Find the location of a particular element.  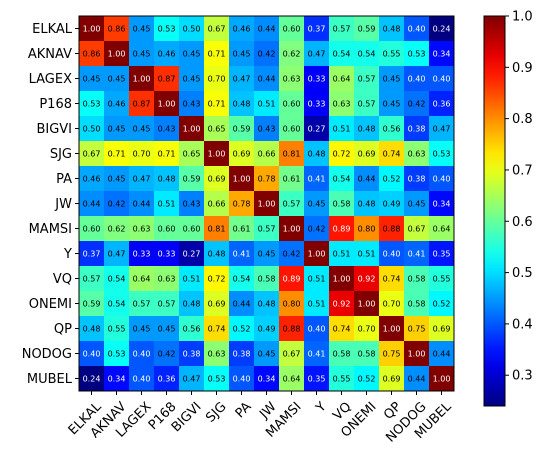

colorbar-tick-label: 0.5 is located at coordinates (522, 273).